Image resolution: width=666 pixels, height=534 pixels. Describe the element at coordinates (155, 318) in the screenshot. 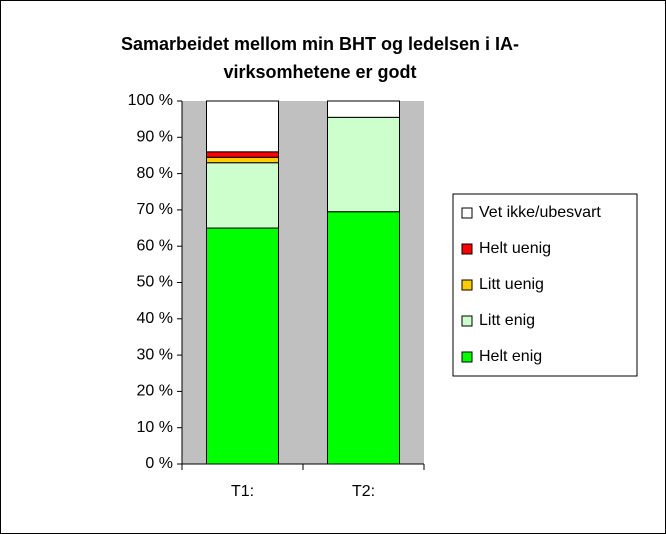

I see `y-tick-label: 40 %` at that location.